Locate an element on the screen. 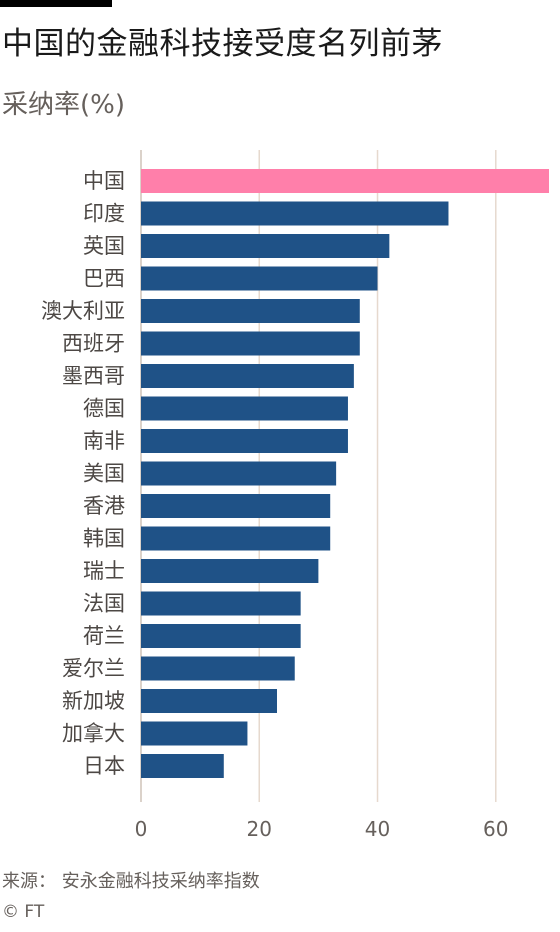 The height and width of the screenshot is (932, 560). category-label: 墨西哥 is located at coordinates (93, 376).